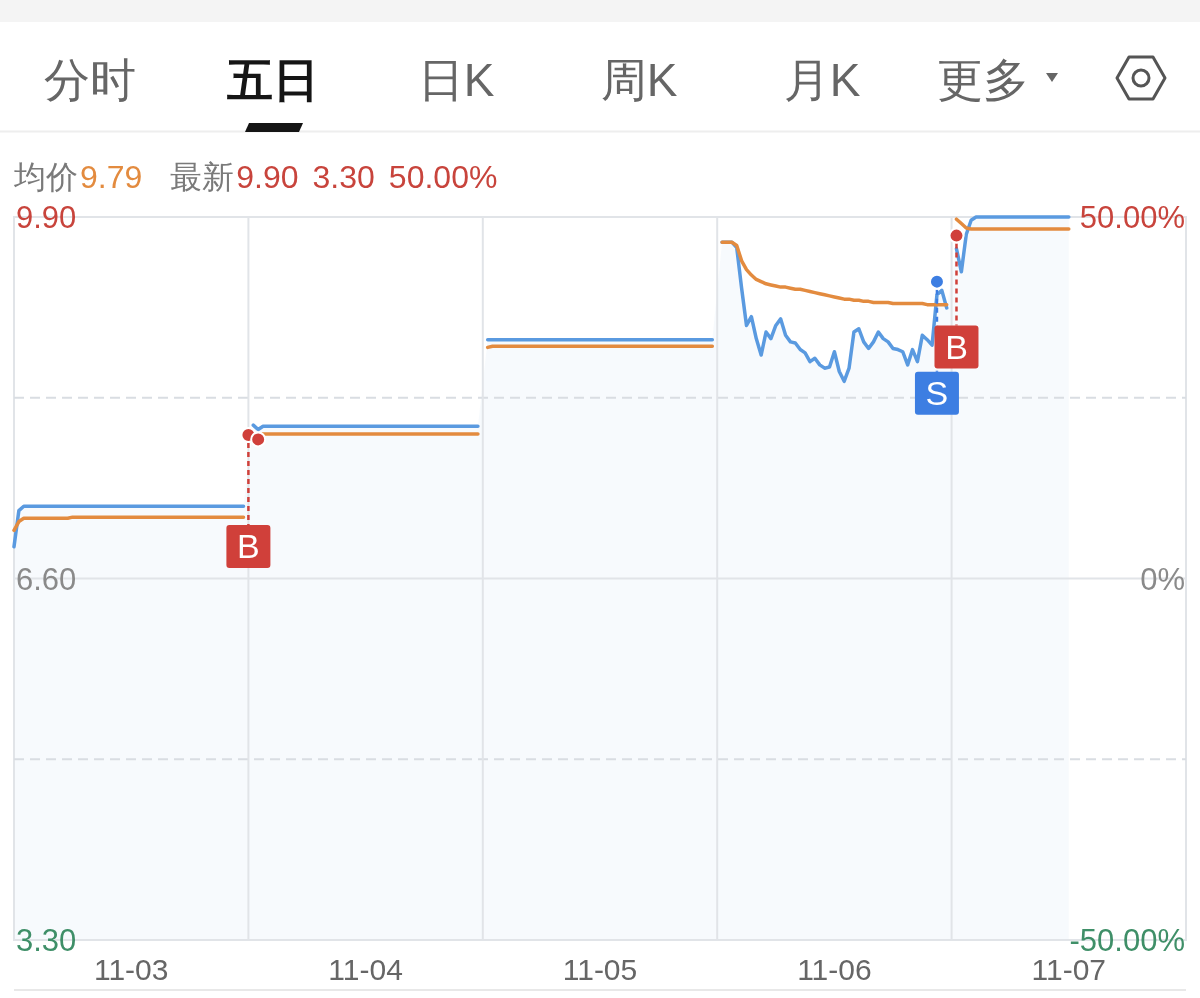 The width and height of the screenshot is (1200, 998). Describe the element at coordinates (822, 80) in the screenshot. I see `text: 月K` at that location.